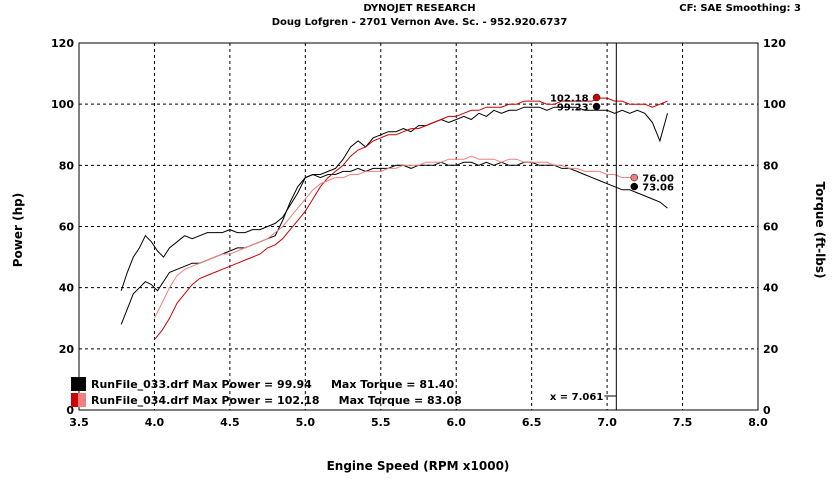 This screenshot has height=482, width=839. I want to click on chart-title: DYNOJET RESEARCH, so click(419, 8).